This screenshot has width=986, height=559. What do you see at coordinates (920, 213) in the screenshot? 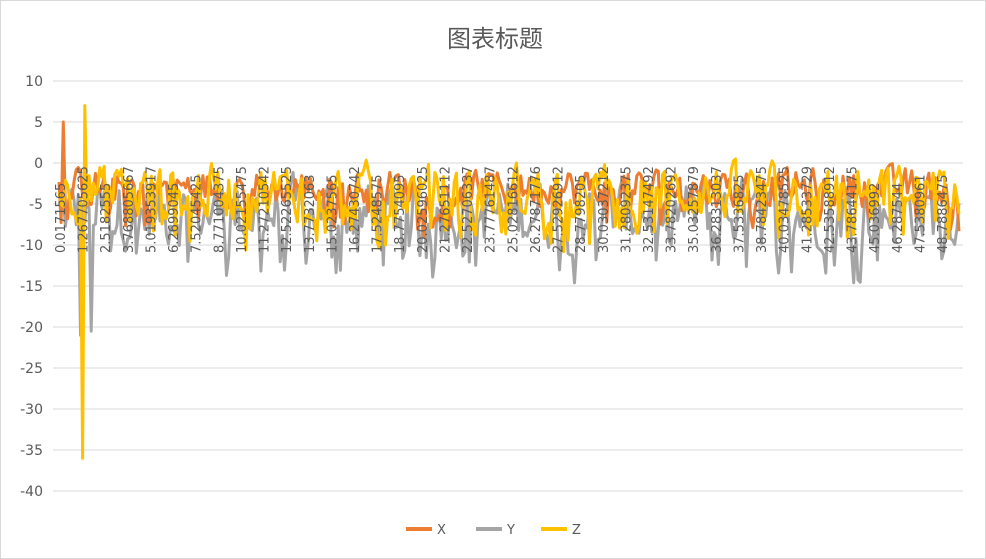
I see `x-tick-label: 47.5380961` at bounding box center [920, 213].